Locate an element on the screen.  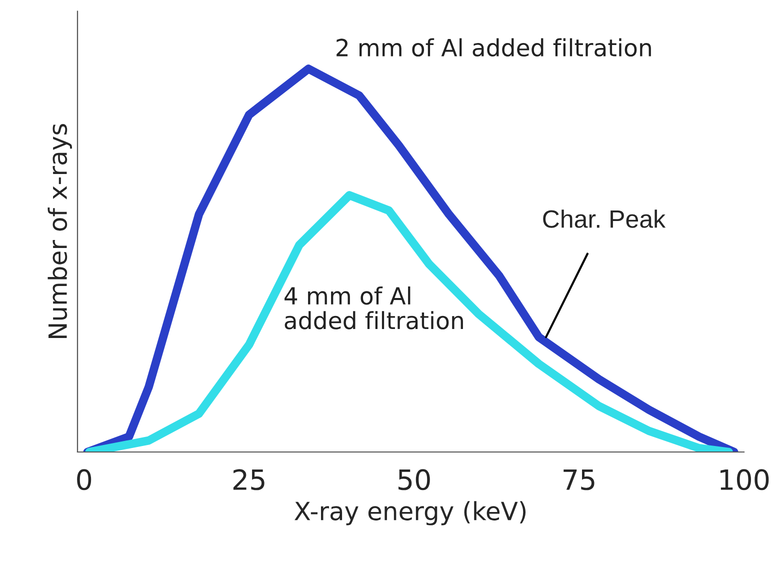
x-tick-label: 100 is located at coordinates (744, 479).